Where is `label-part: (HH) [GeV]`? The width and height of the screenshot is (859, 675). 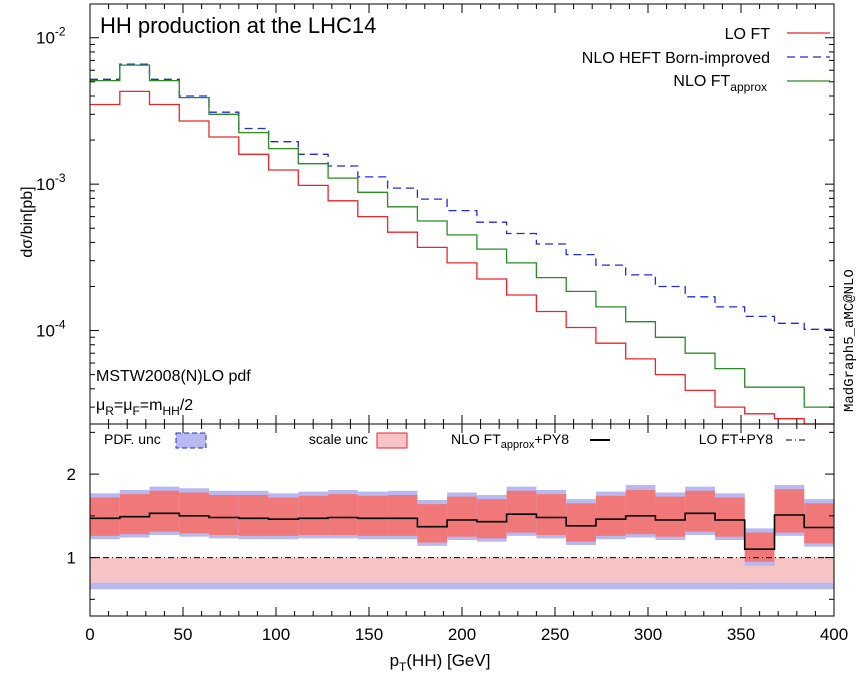 label-part: (HH) [GeV] is located at coordinates (448, 660).